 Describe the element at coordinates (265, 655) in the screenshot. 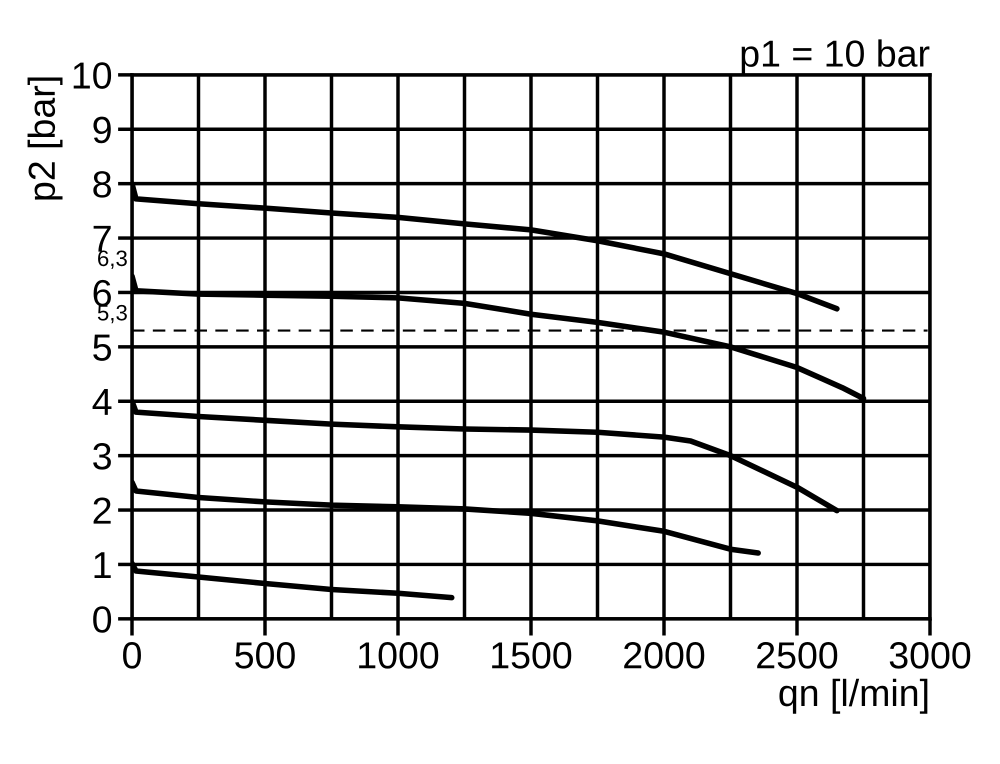

I see `x-tick-label: 500` at that location.